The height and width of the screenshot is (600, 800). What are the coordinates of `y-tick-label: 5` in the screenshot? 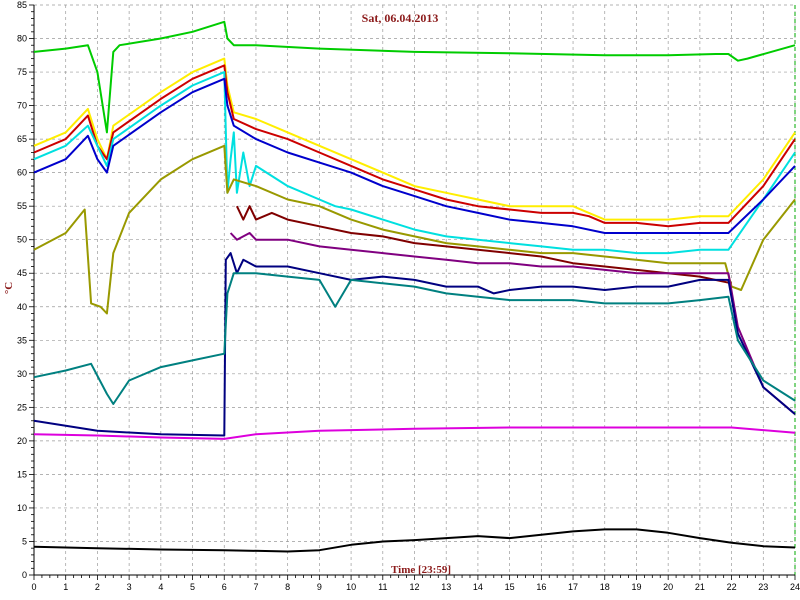 It's located at (24, 541).